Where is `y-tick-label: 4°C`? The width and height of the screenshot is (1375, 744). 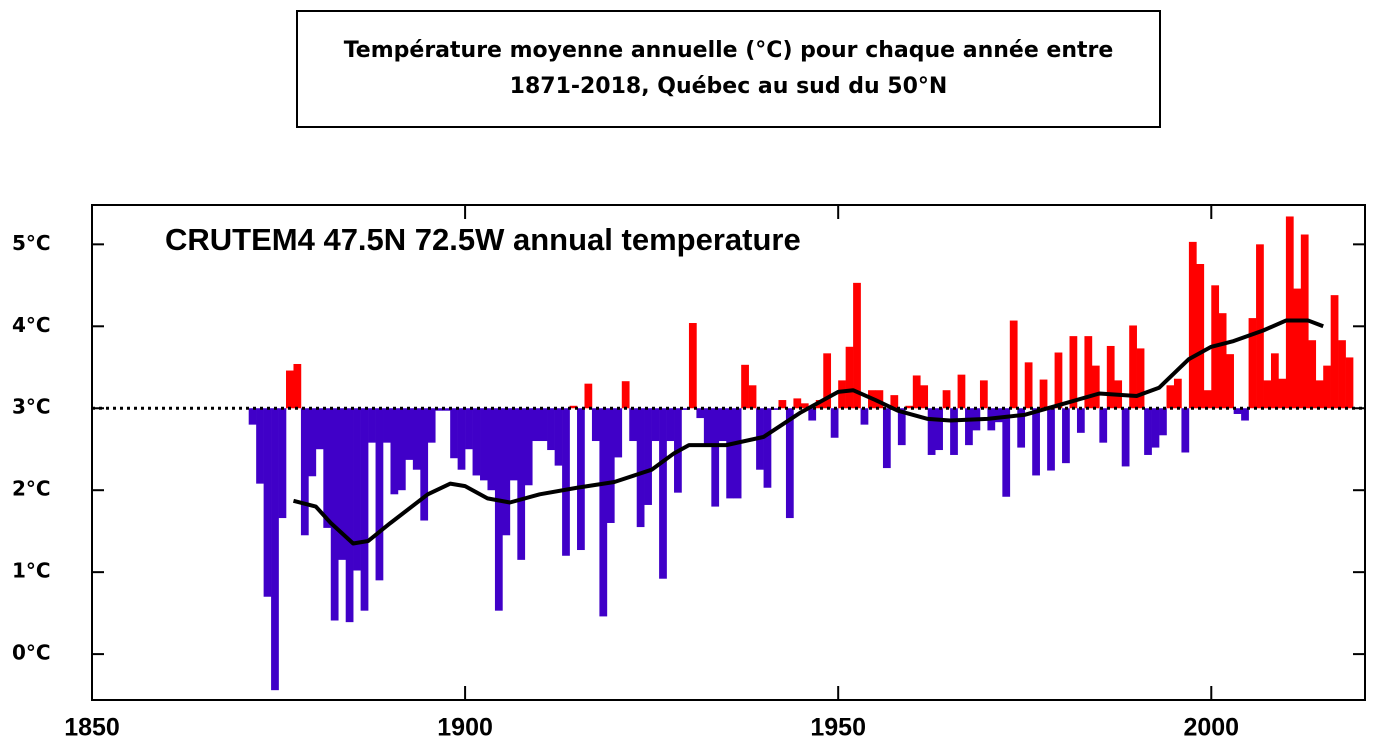 y-tick-label: 4°C is located at coordinates (31, 325).